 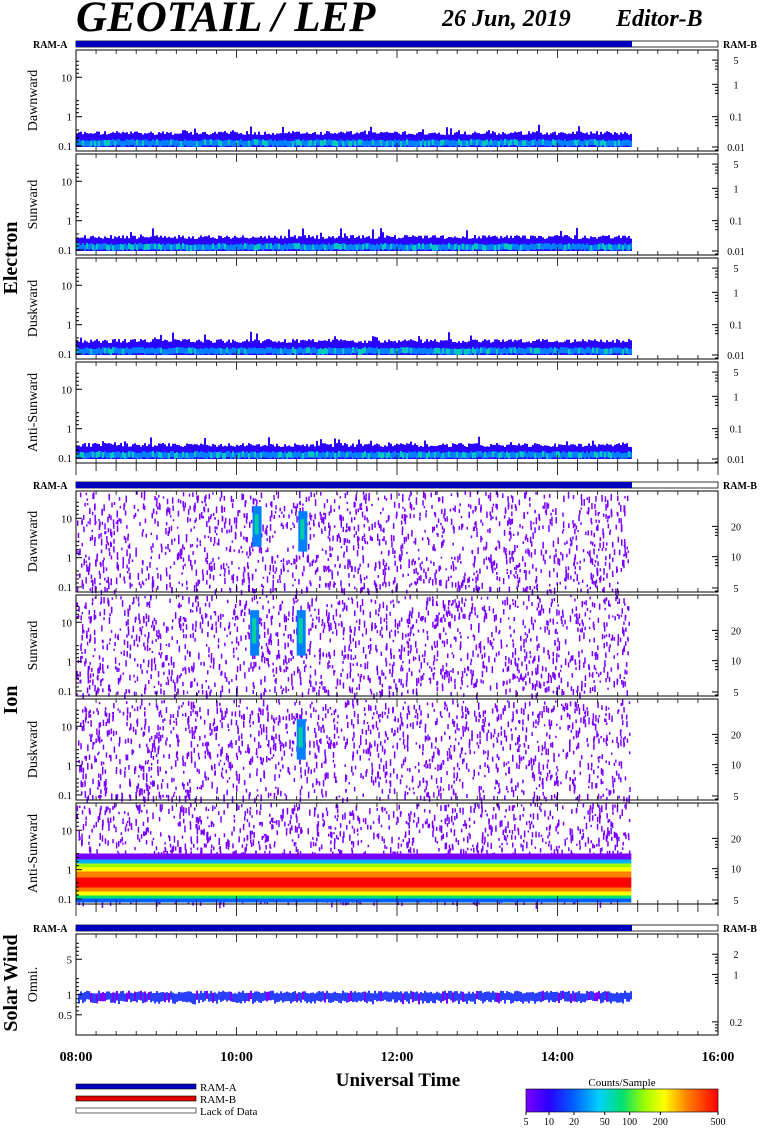 What do you see at coordinates (11, 700) in the screenshot?
I see `group-label-ion: Ion` at bounding box center [11, 700].